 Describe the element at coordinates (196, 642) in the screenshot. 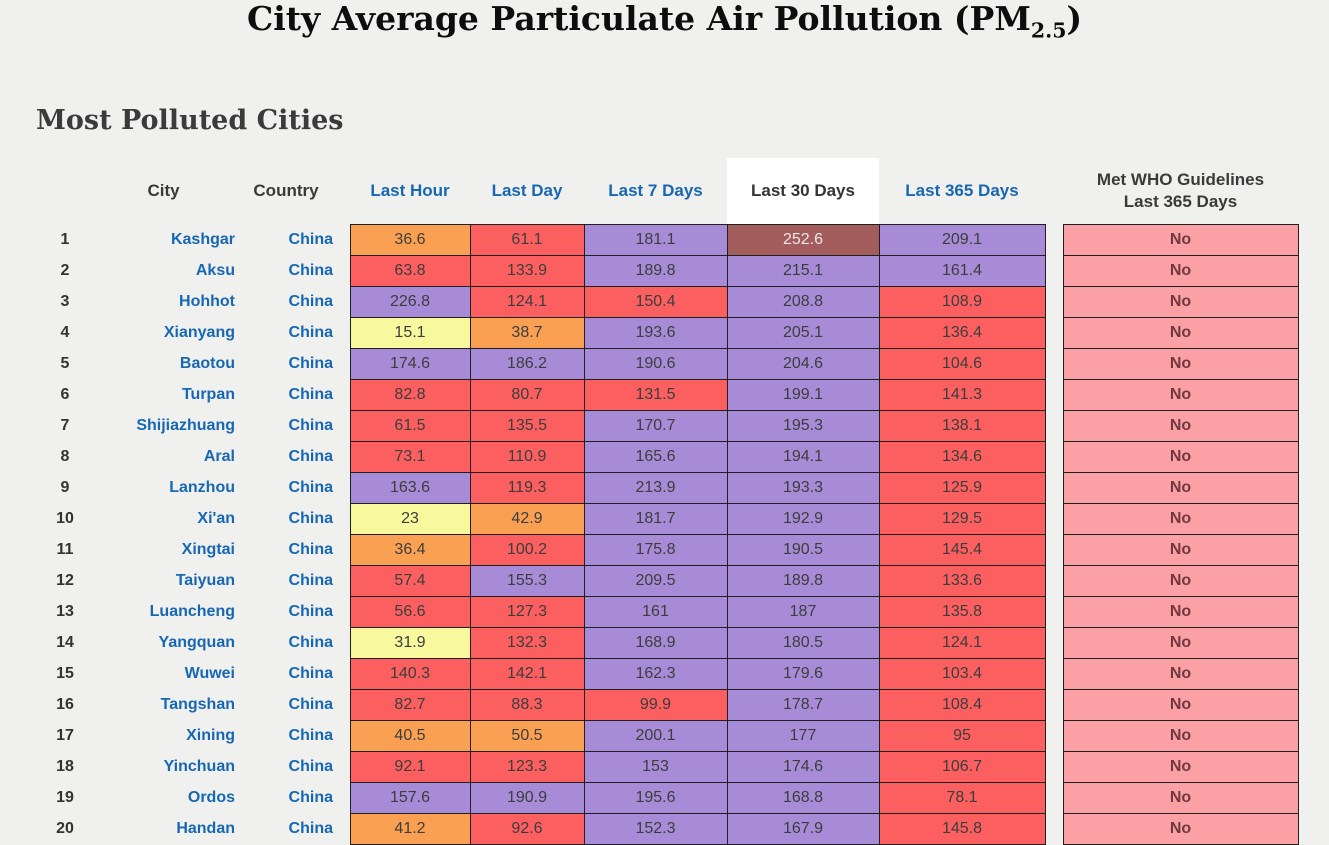

I see `city-link: Yangquan` at that location.